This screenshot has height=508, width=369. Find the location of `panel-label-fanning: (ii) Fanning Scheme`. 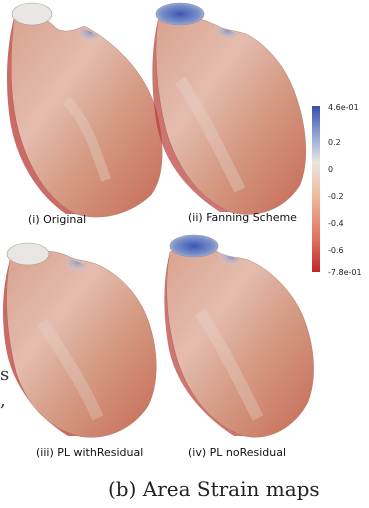

panel-label-fanning: (ii) Fanning Scheme is located at coordinates (242, 217).